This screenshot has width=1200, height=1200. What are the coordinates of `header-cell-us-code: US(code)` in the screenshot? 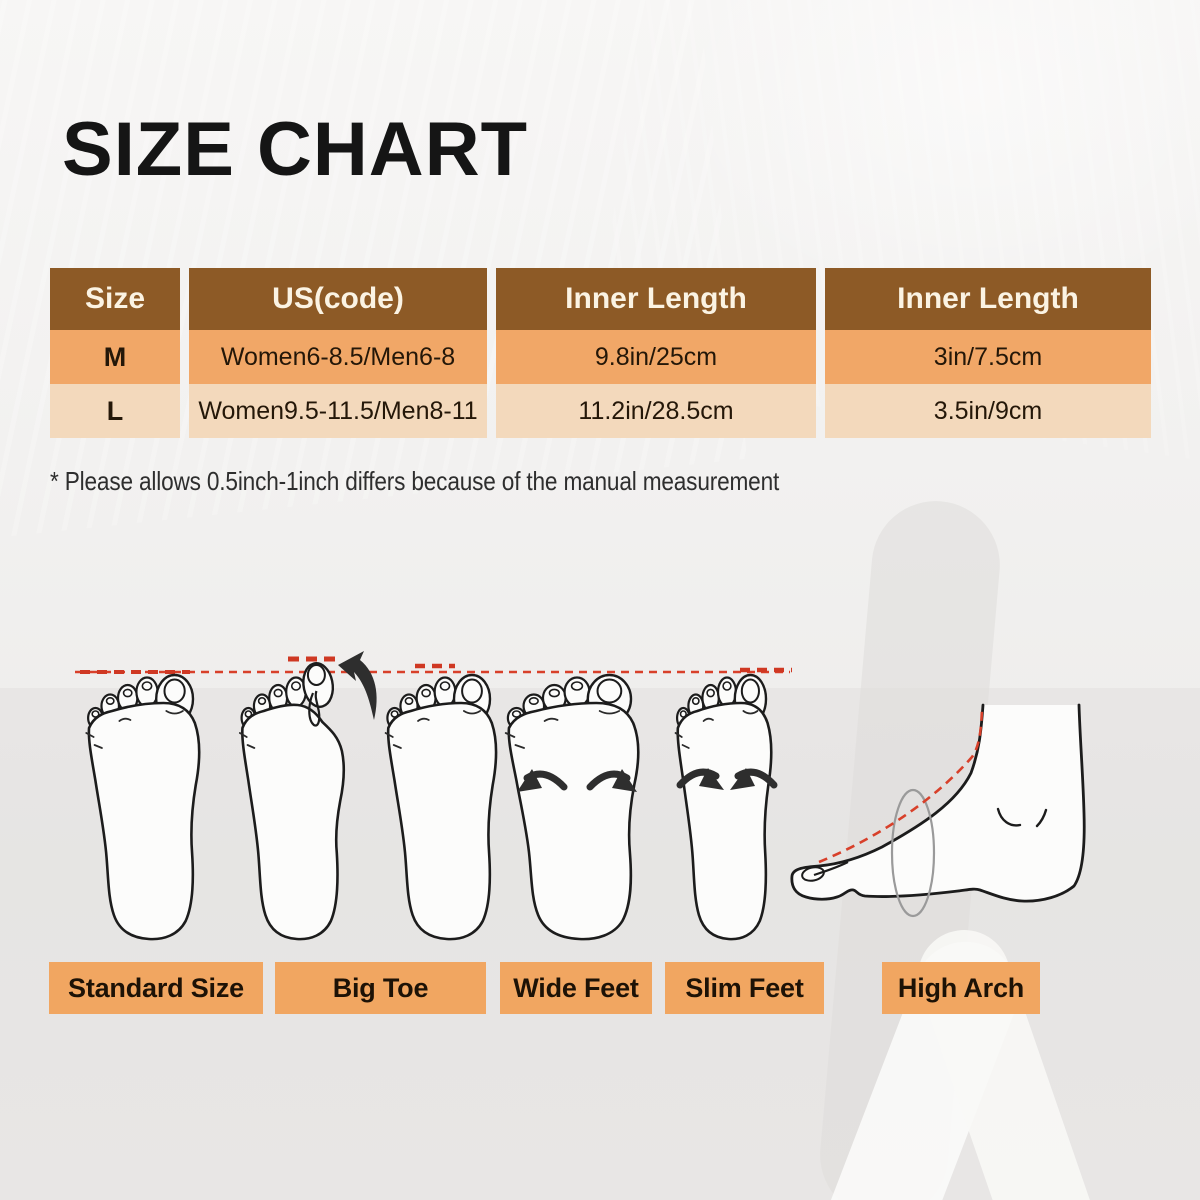 It's located at (338, 299).